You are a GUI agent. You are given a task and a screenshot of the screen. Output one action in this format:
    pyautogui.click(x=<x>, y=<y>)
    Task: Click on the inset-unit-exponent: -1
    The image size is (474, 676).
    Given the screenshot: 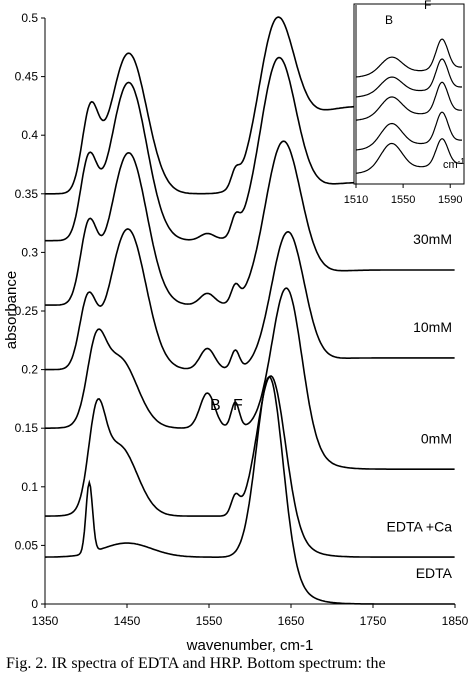 What is the action you would take?
    pyautogui.click(x=462, y=161)
    